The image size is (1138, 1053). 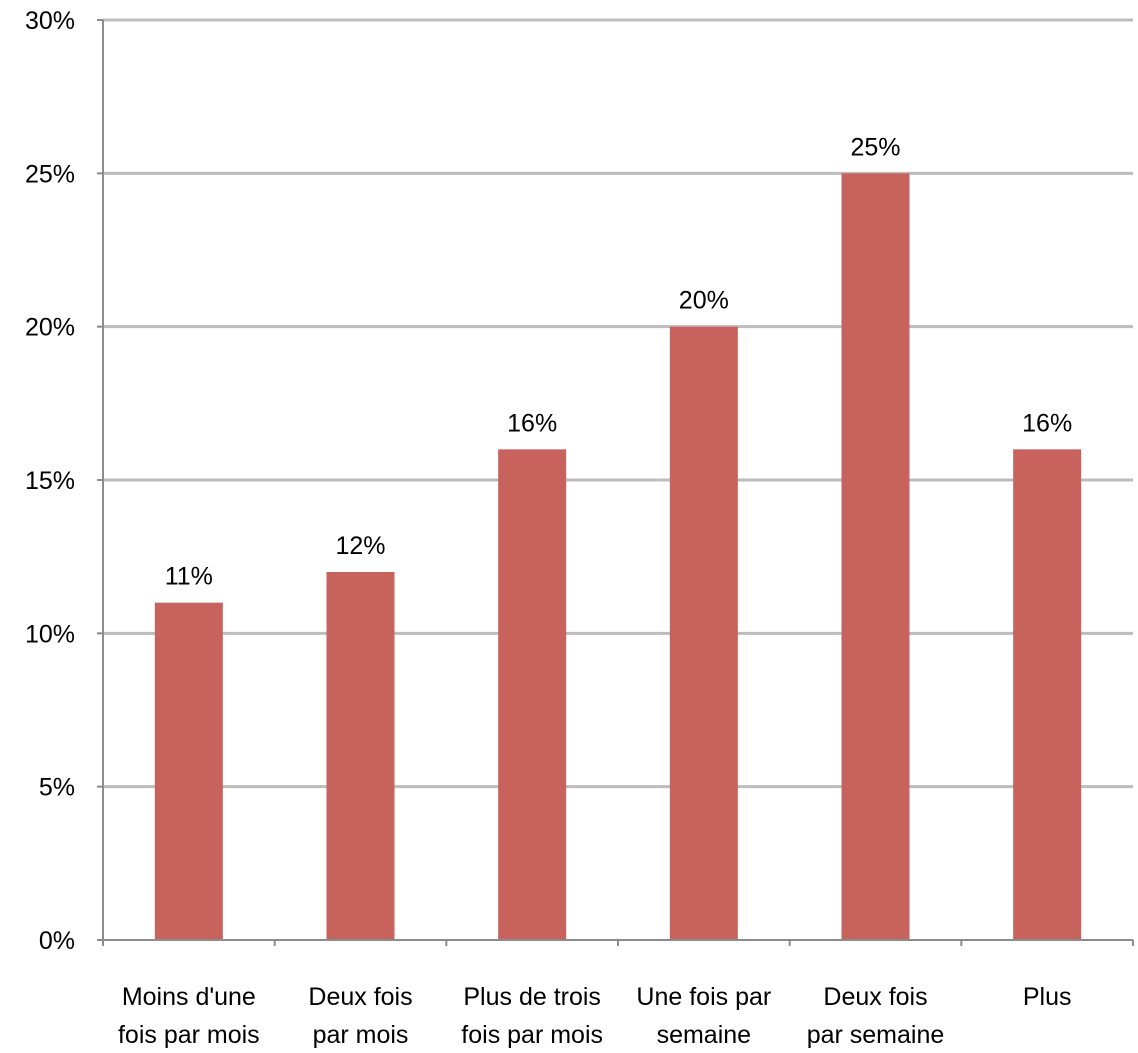 I want to click on data-label: 11%, so click(x=189, y=577).